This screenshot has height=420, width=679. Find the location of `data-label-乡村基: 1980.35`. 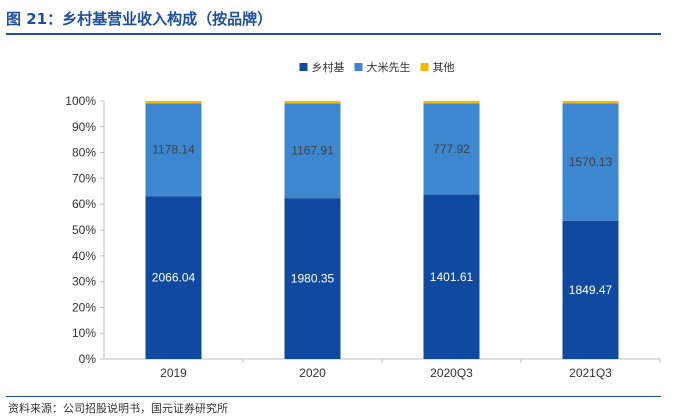

data-label-乡村基: 1980.35 is located at coordinates (313, 279).